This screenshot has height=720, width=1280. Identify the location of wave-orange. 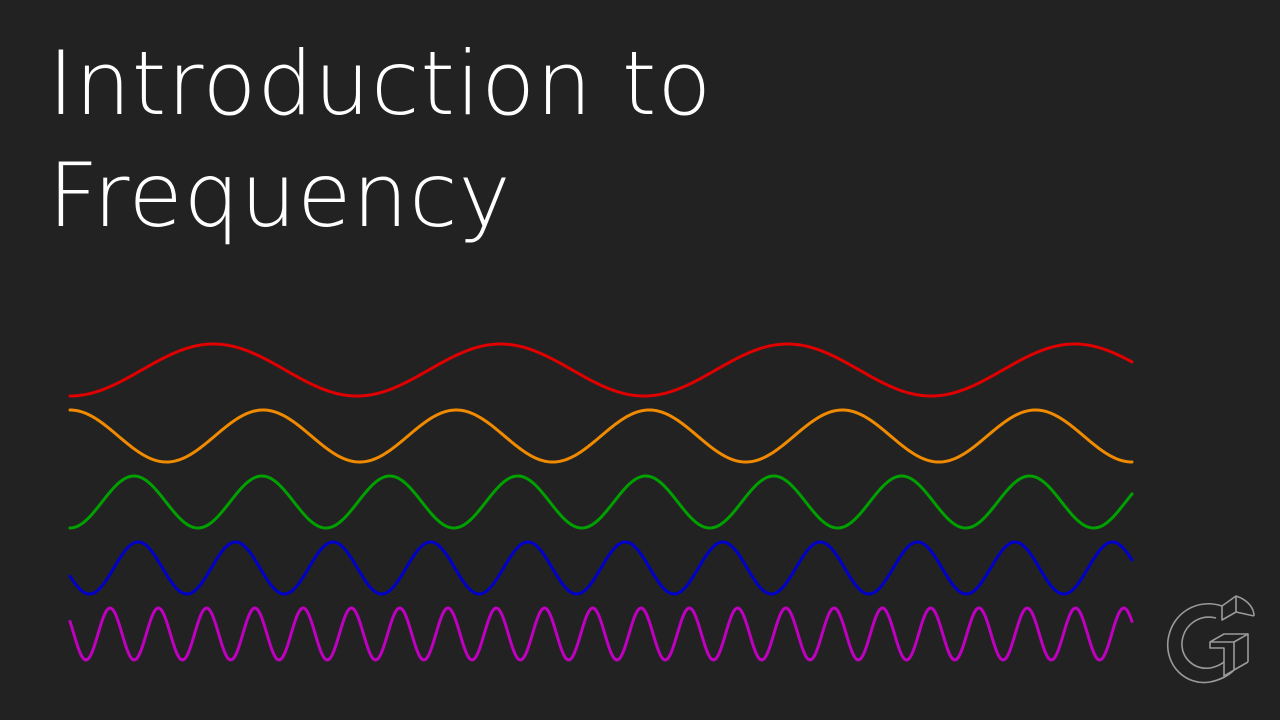
(601, 436).